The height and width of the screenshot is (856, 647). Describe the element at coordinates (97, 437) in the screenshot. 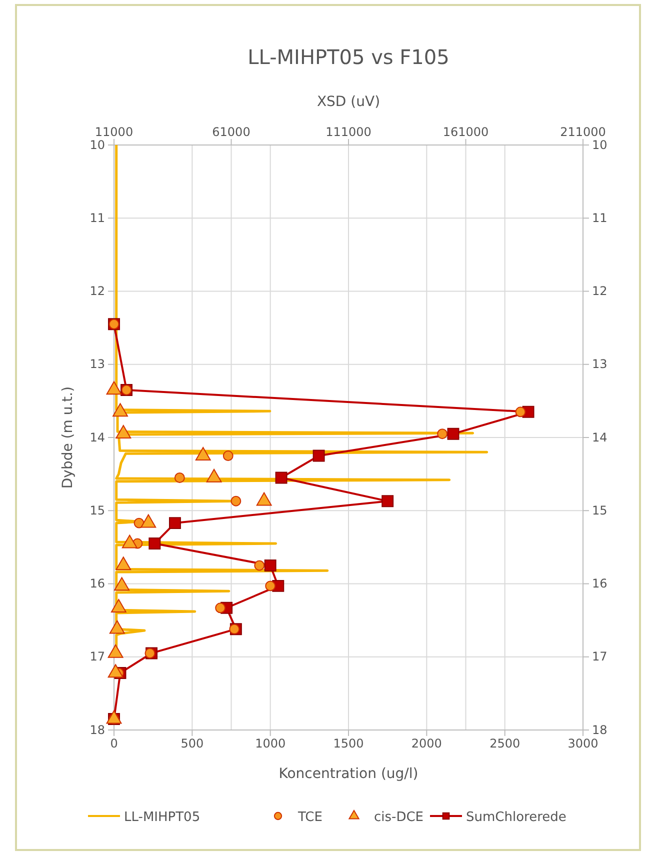

I see `y-tick-label: 14` at that location.